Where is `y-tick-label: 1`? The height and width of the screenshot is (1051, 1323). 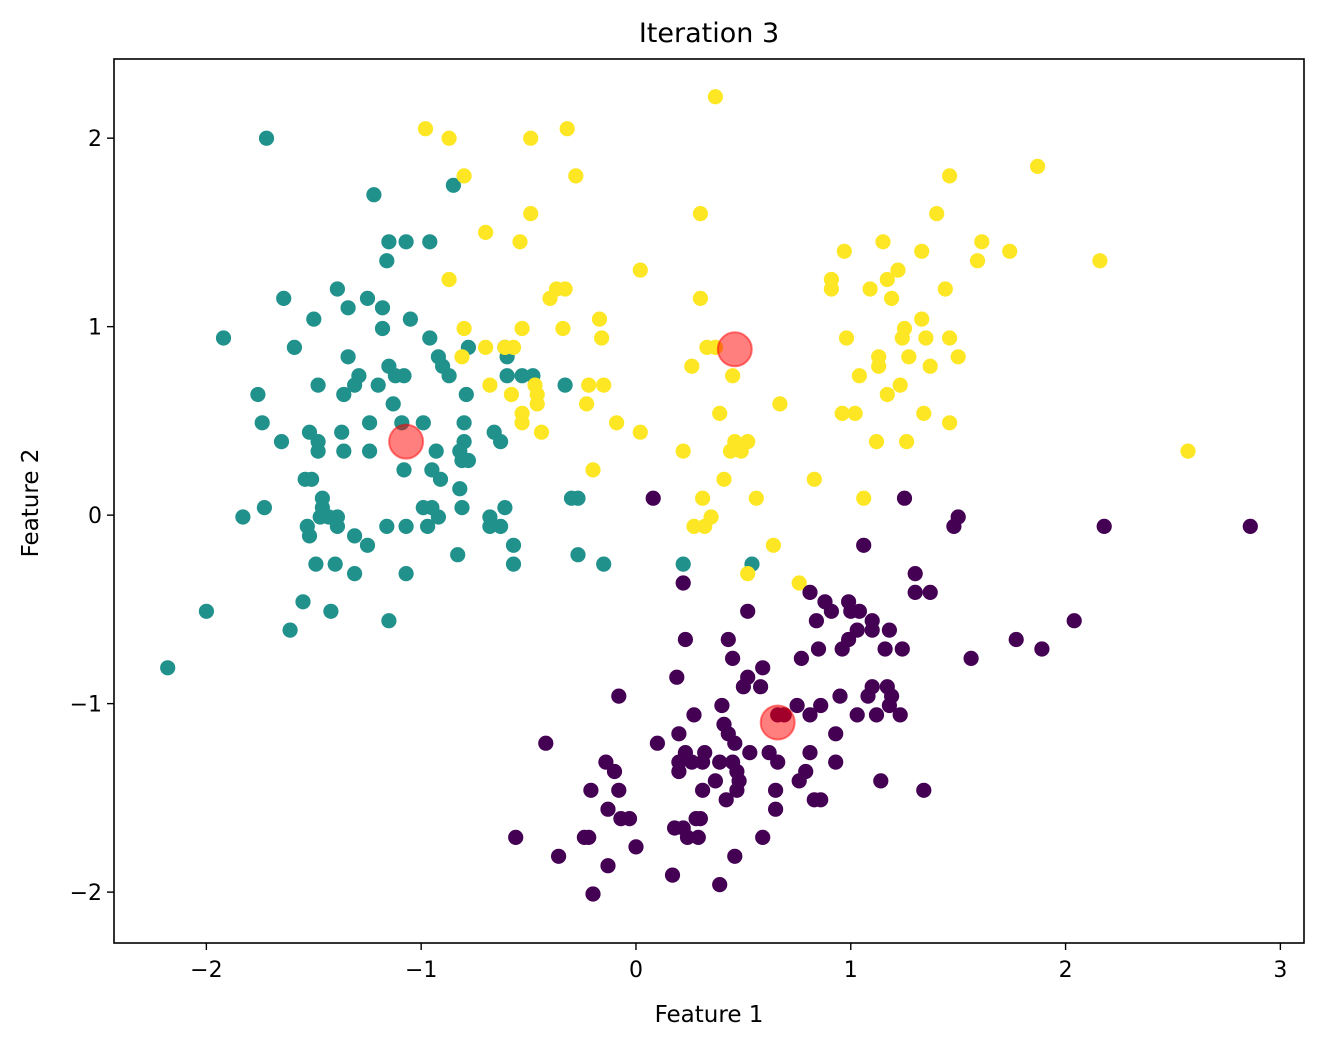 y-tick-label: 1 is located at coordinates (95, 328).